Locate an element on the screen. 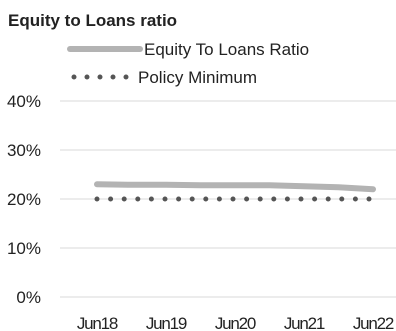 The width and height of the screenshot is (396, 331). x-tick-label: Jun18 is located at coordinates (97, 322).